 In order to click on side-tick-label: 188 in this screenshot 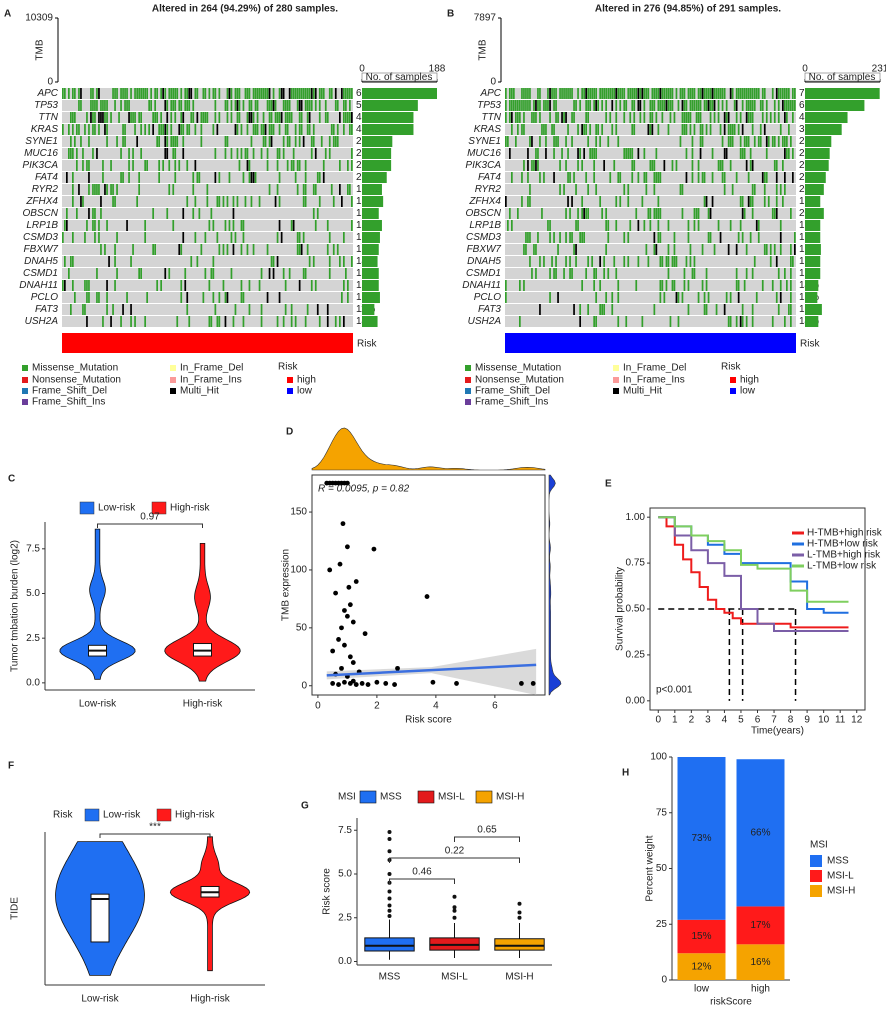, I will do `click(437, 69)`.